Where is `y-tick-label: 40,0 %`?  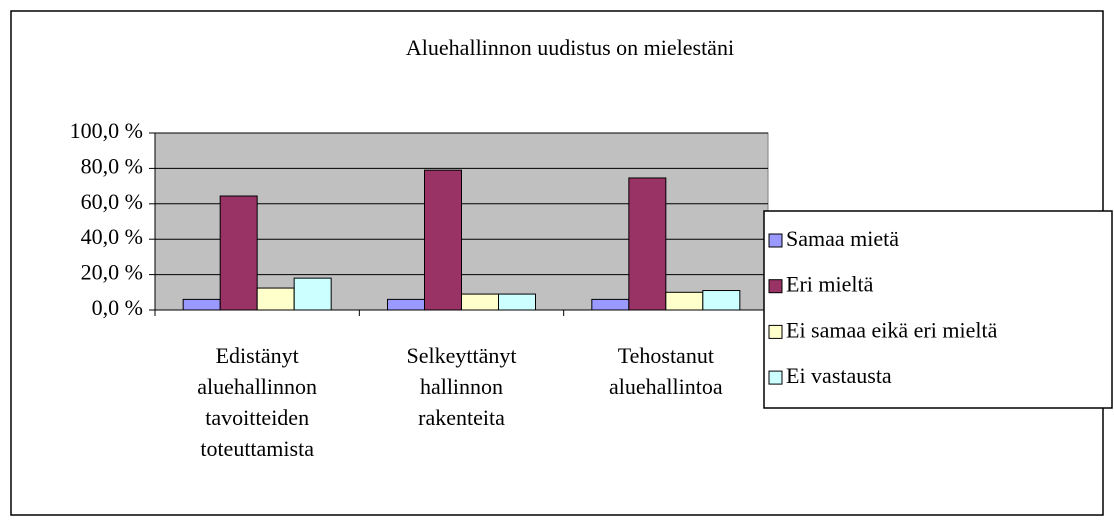
y-tick-label: 40,0 % is located at coordinates (112, 236).